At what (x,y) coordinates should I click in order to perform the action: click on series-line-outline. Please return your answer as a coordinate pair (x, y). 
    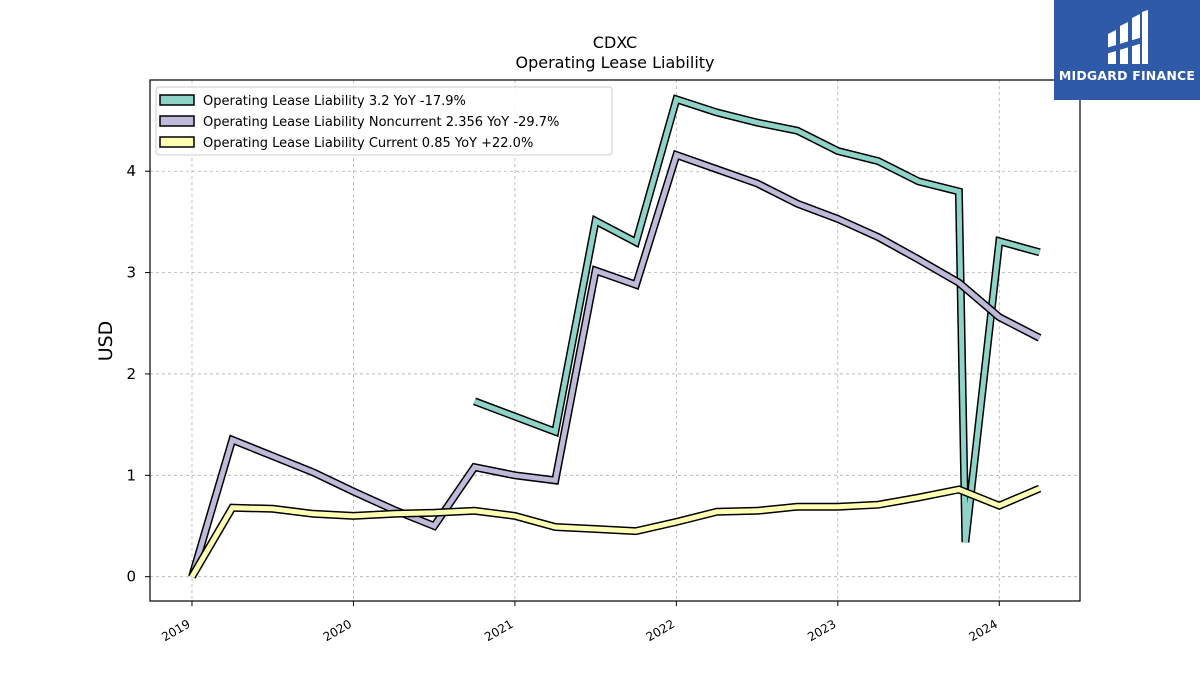
    Looking at the image, I should click on (615, 531).